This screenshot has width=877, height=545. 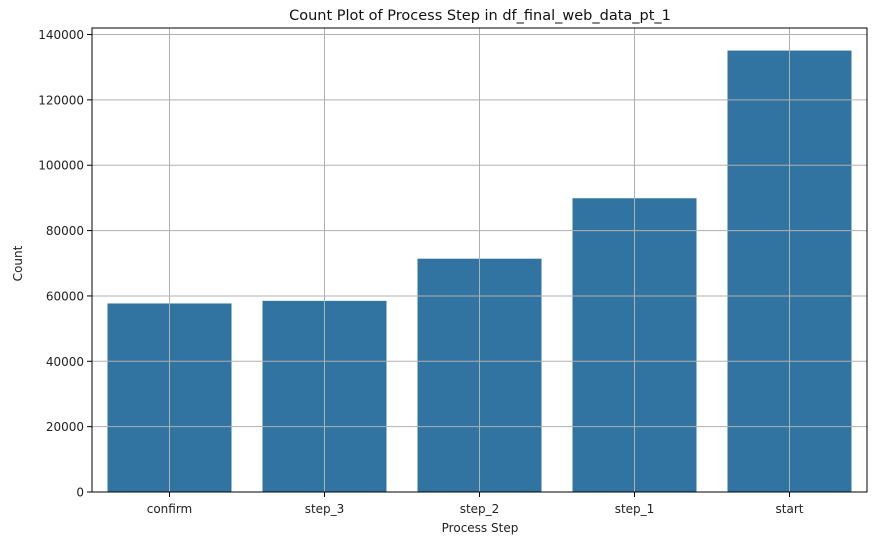 I want to click on y-tick-label: 0, so click(x=80, y=493).